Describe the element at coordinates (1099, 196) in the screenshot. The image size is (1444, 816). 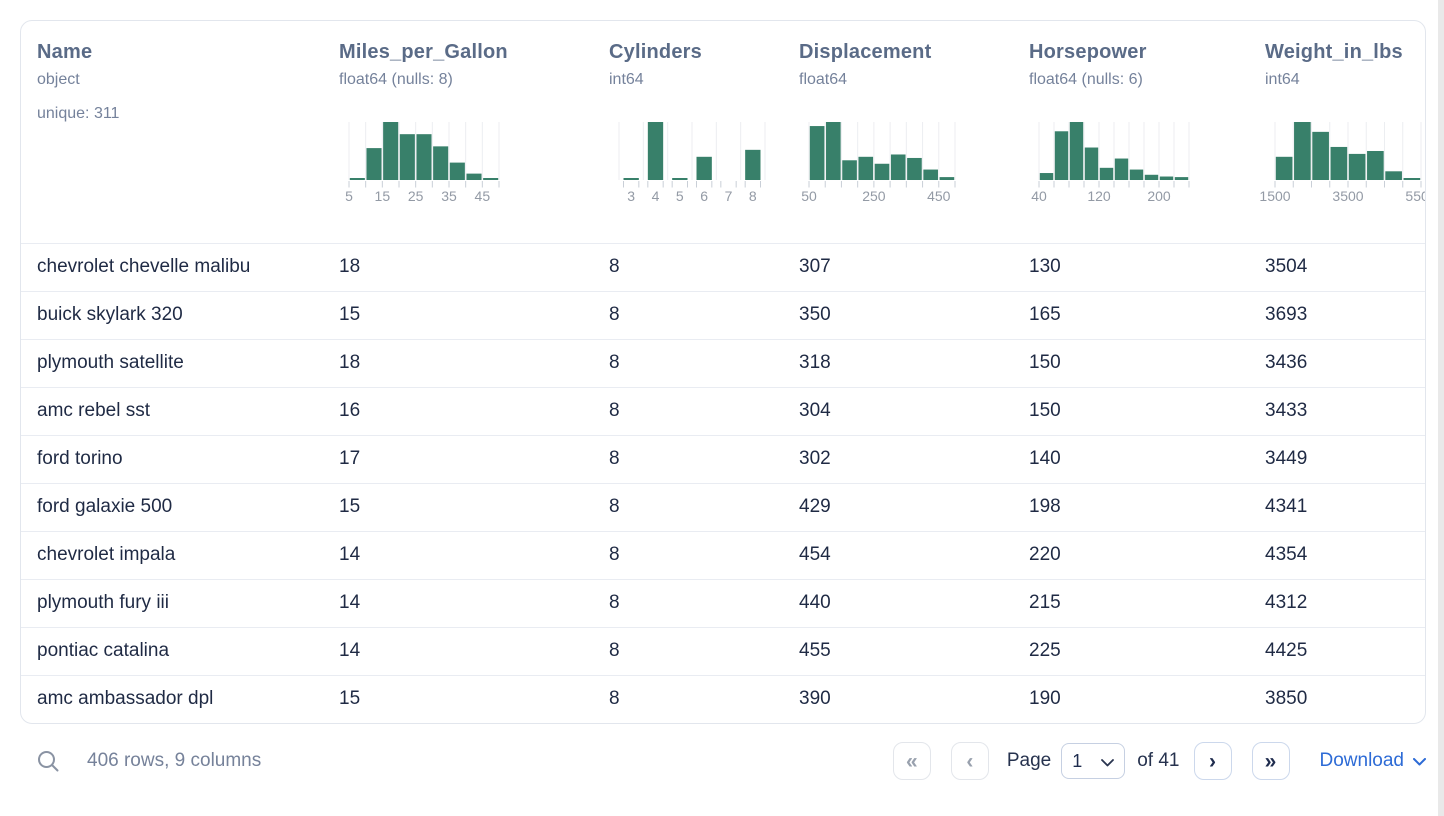
I see `histogram-tick-label: 120` at that location.